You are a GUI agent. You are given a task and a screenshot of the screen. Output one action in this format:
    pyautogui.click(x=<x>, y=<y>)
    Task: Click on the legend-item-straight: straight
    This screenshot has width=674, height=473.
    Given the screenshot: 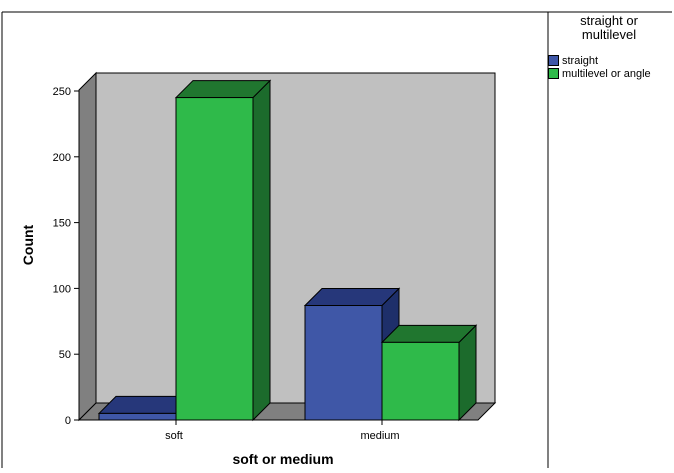 What is the action you would take?
    pyautogui.click(x=611, y=60)
    